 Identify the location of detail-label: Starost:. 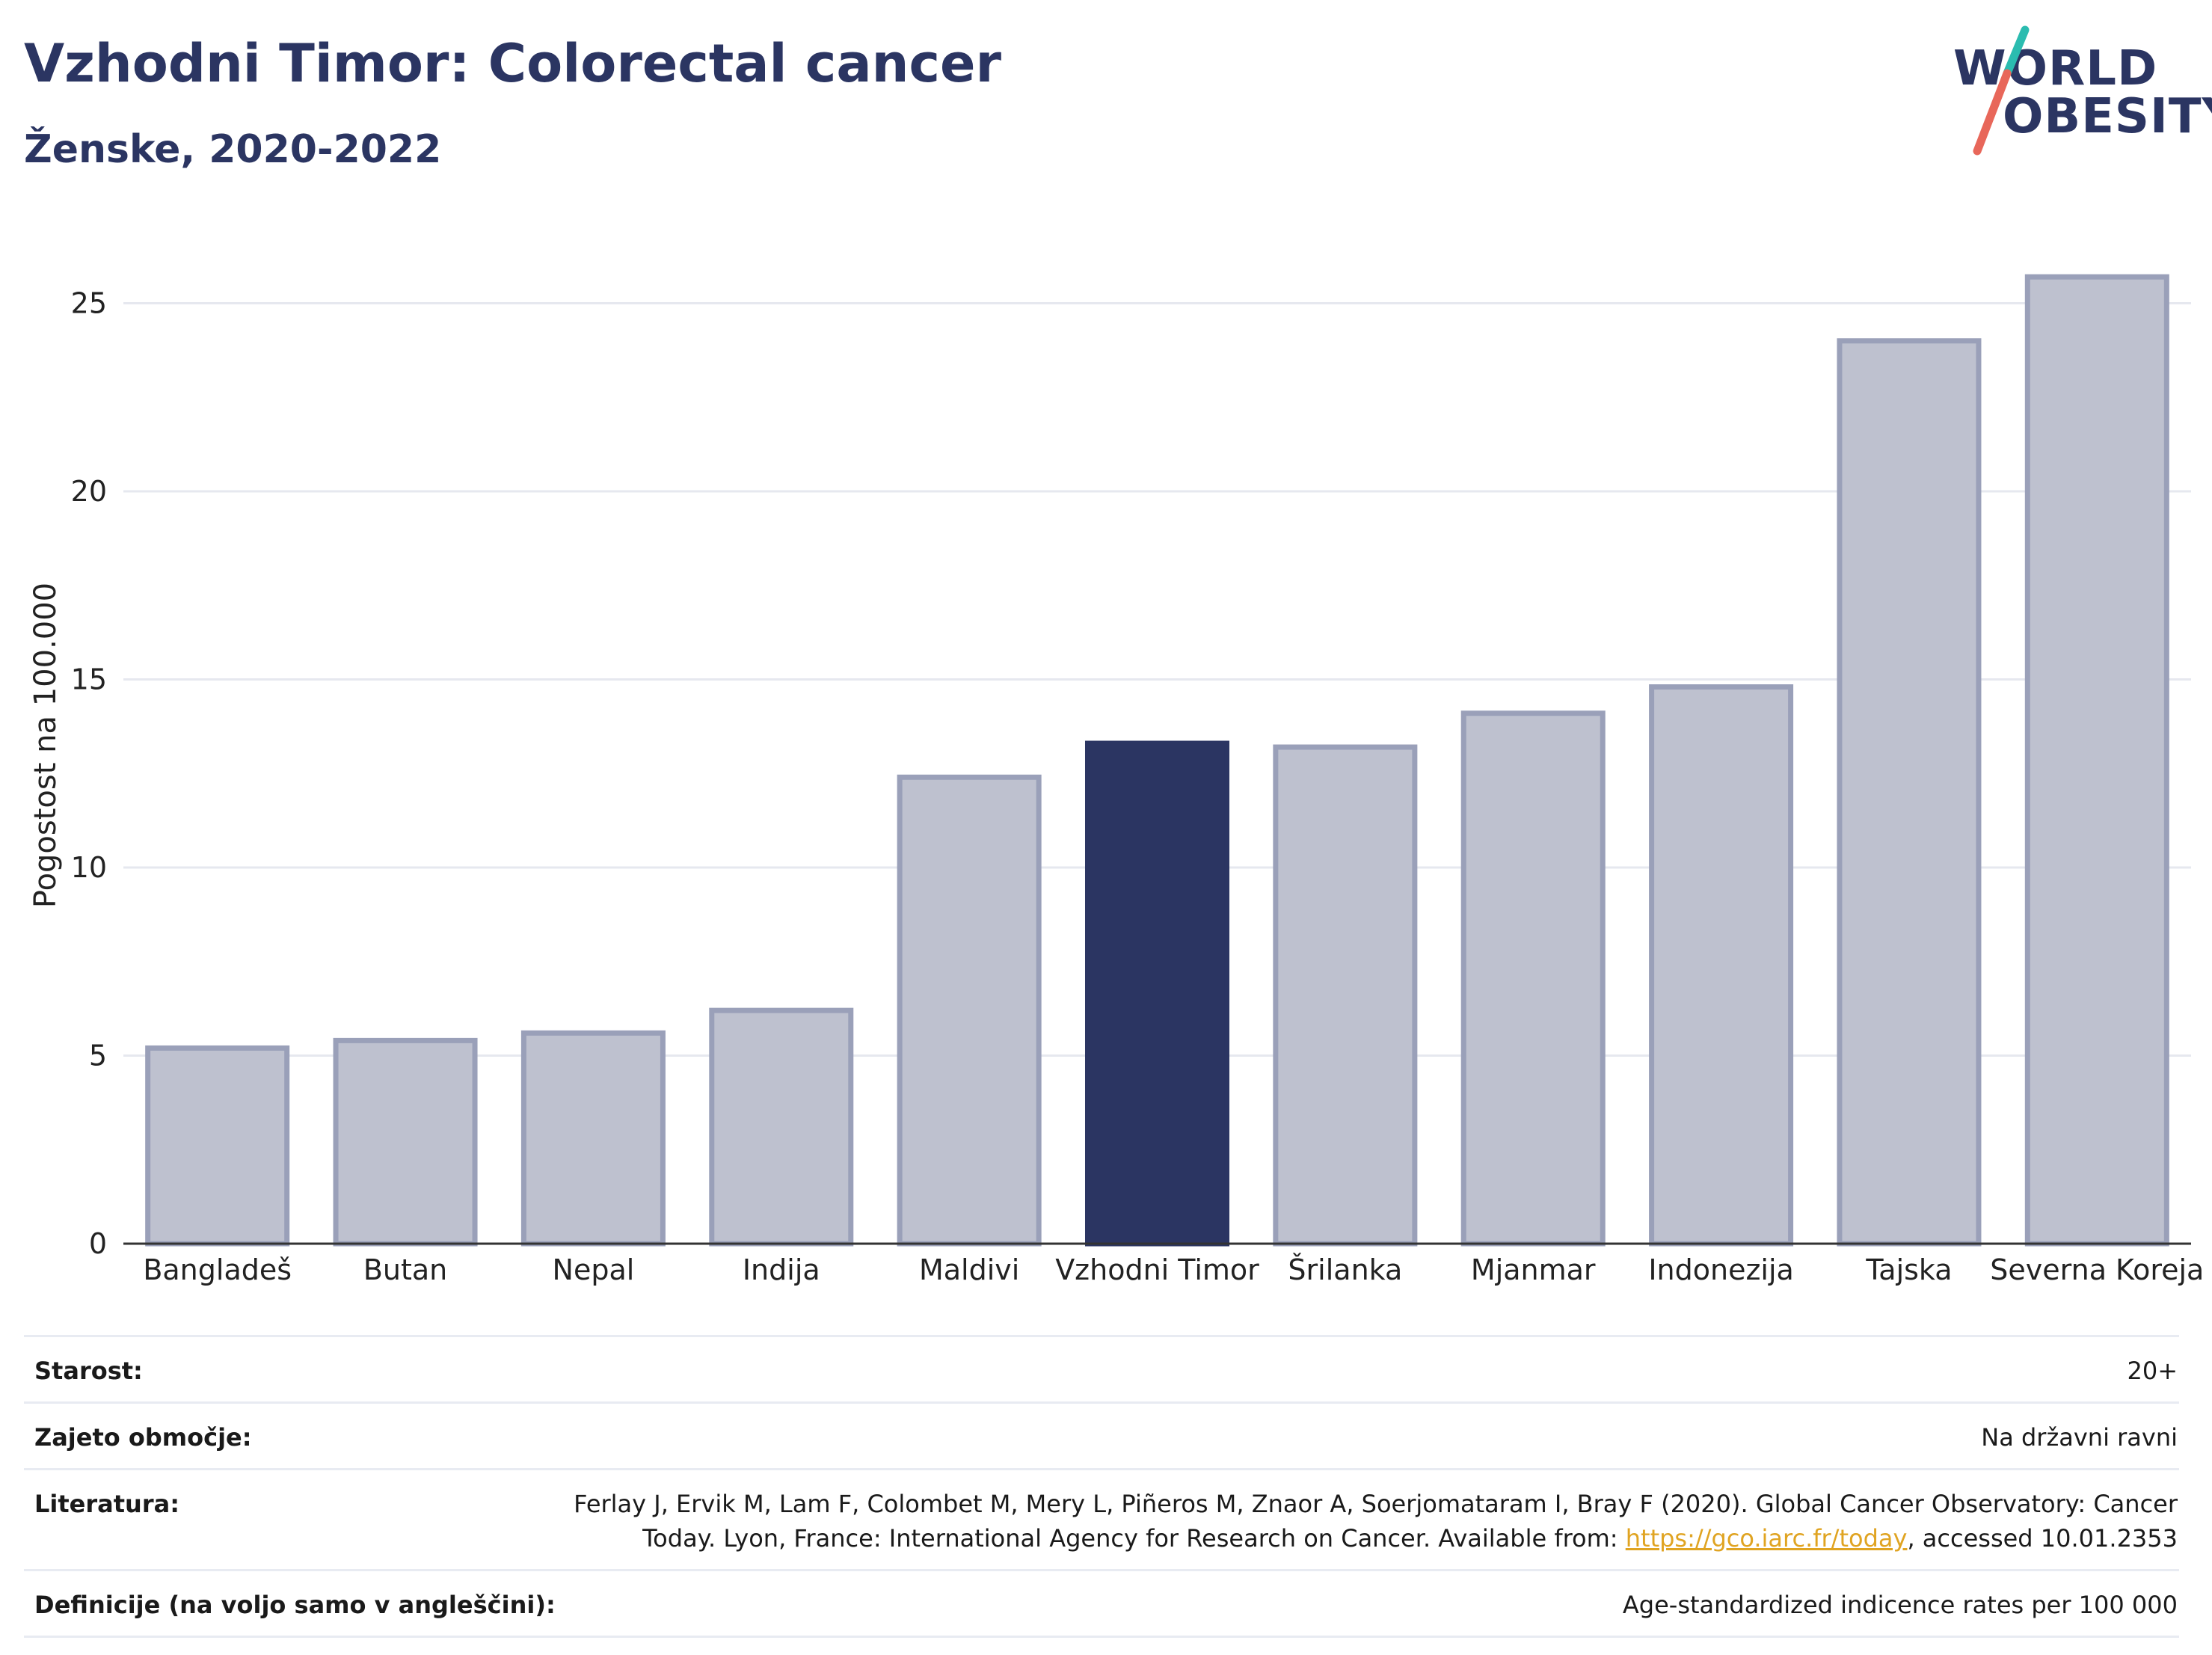
(88, 1371).